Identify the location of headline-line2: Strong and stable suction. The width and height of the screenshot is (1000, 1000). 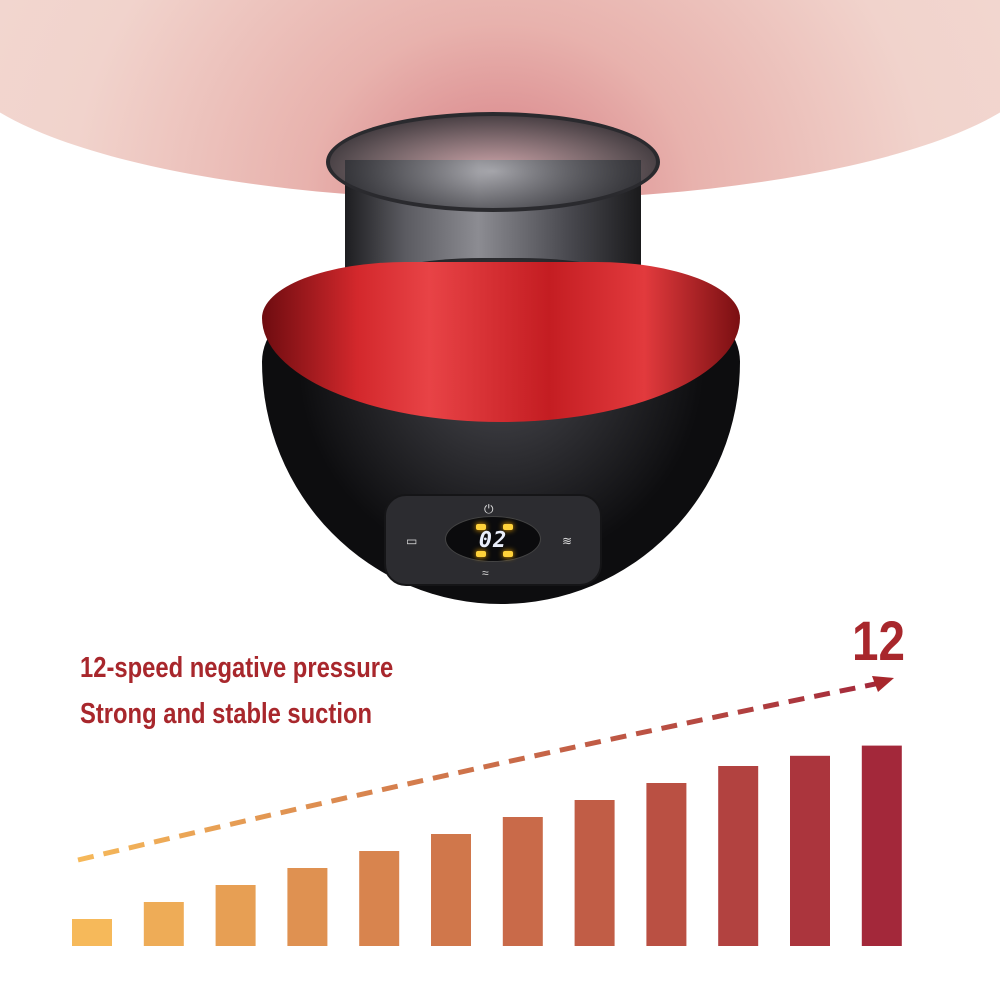
(226, 714).